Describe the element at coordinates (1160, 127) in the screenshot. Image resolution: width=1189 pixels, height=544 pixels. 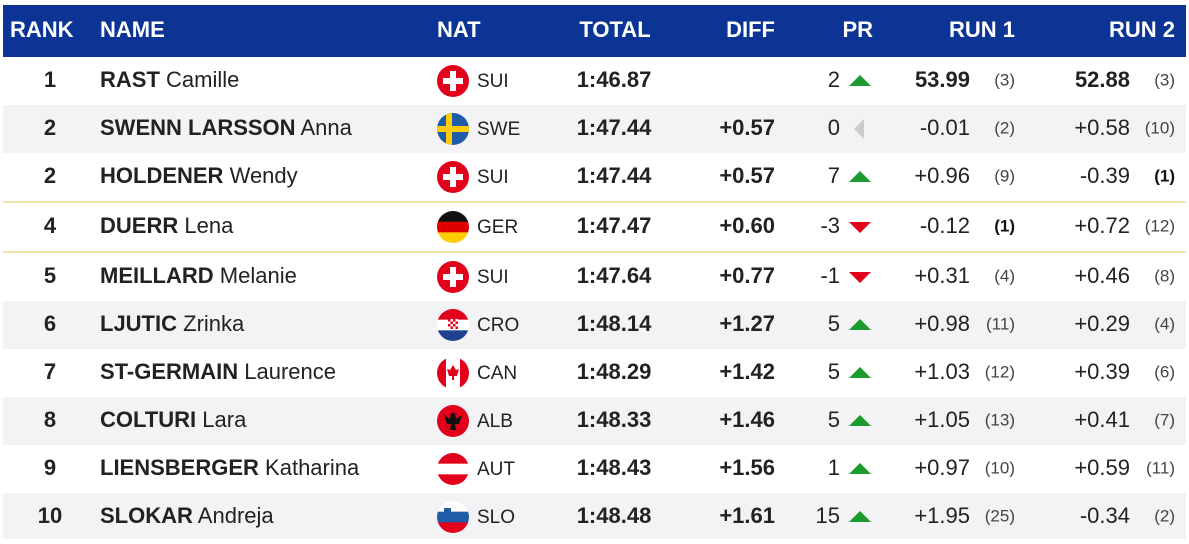
I see `run2-rank: (10)` at that location.